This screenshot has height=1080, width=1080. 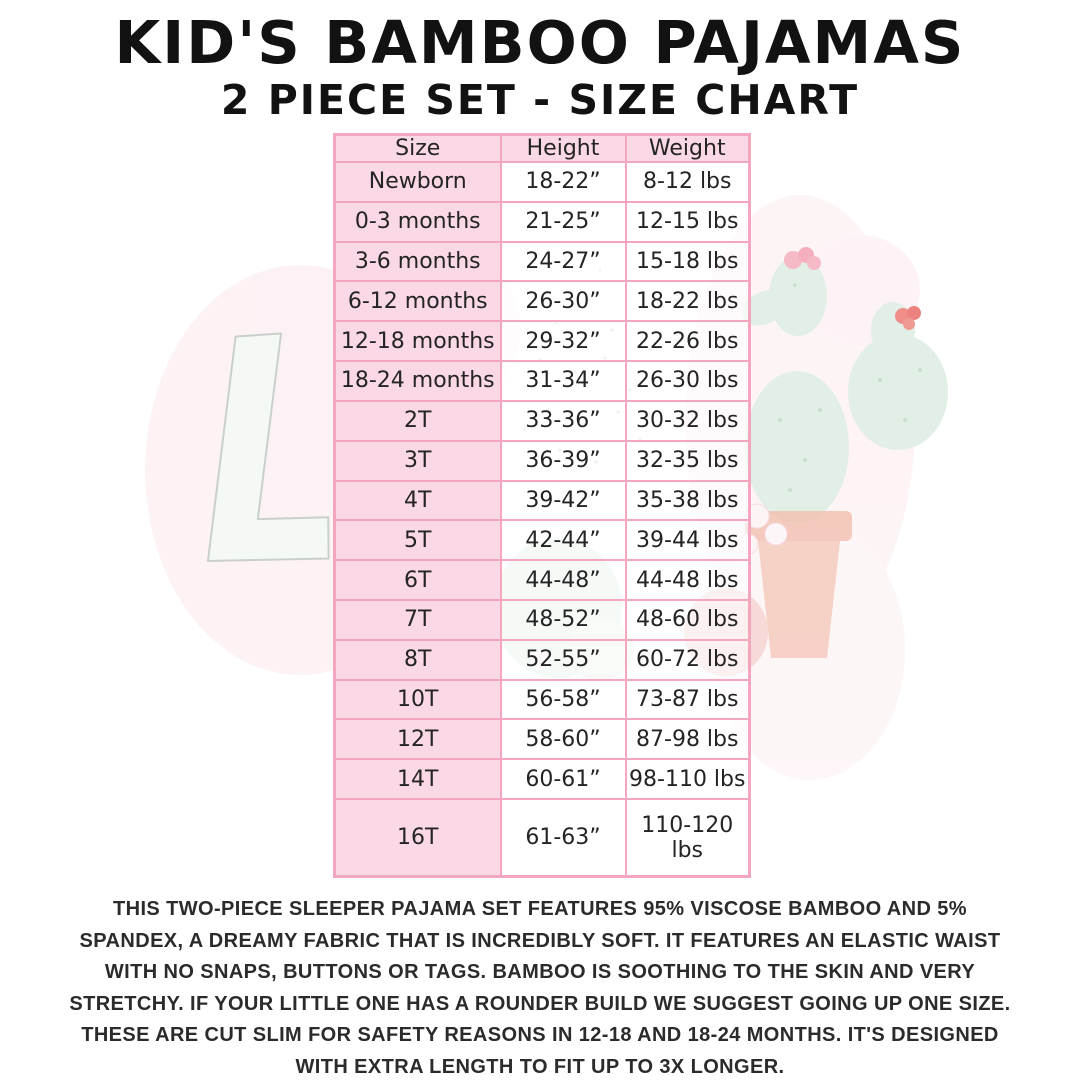 I want to click on page-title: KID'S BAMBOO PAJAMAS, so click(x=540, y=42).